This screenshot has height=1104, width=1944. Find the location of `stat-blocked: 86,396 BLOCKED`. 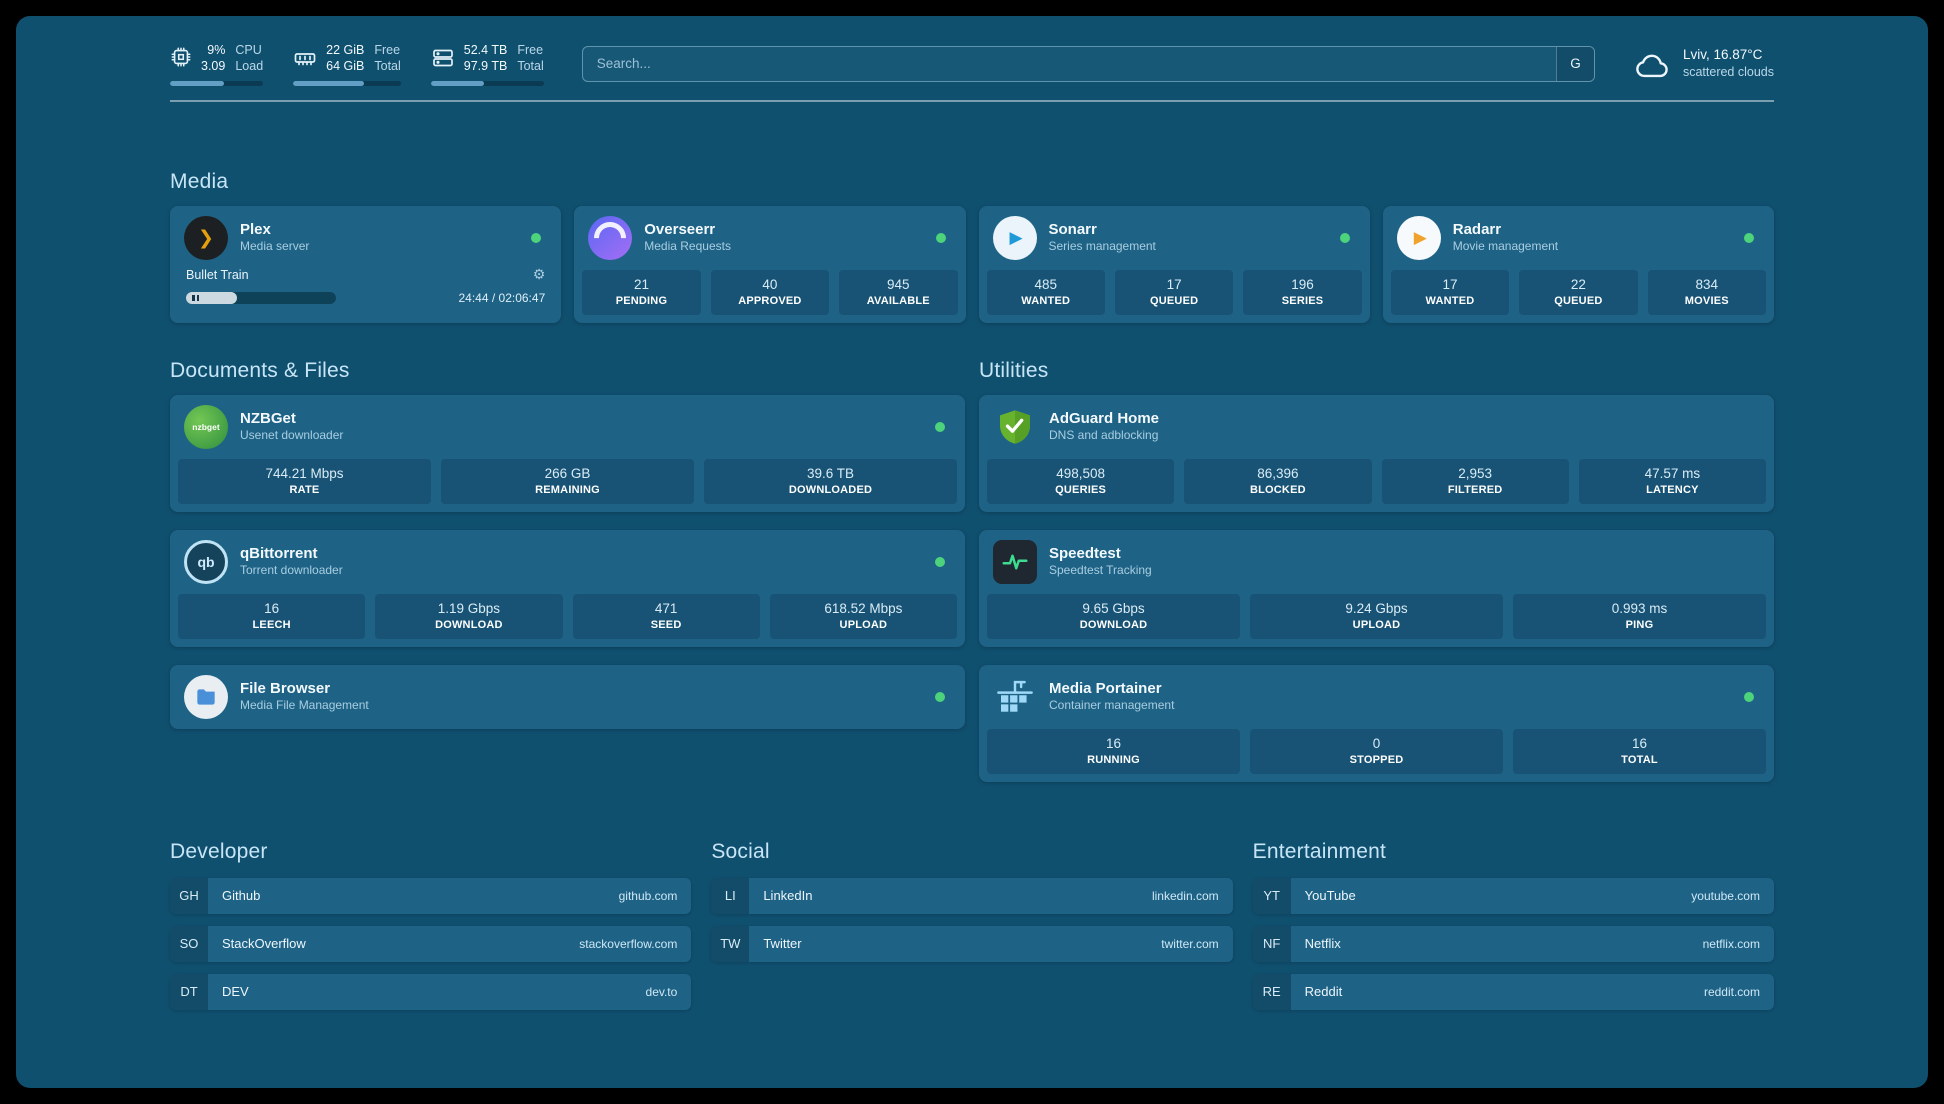

stat-blocked: 86,396 BLOCKED is located at coordinates (1278, 481).